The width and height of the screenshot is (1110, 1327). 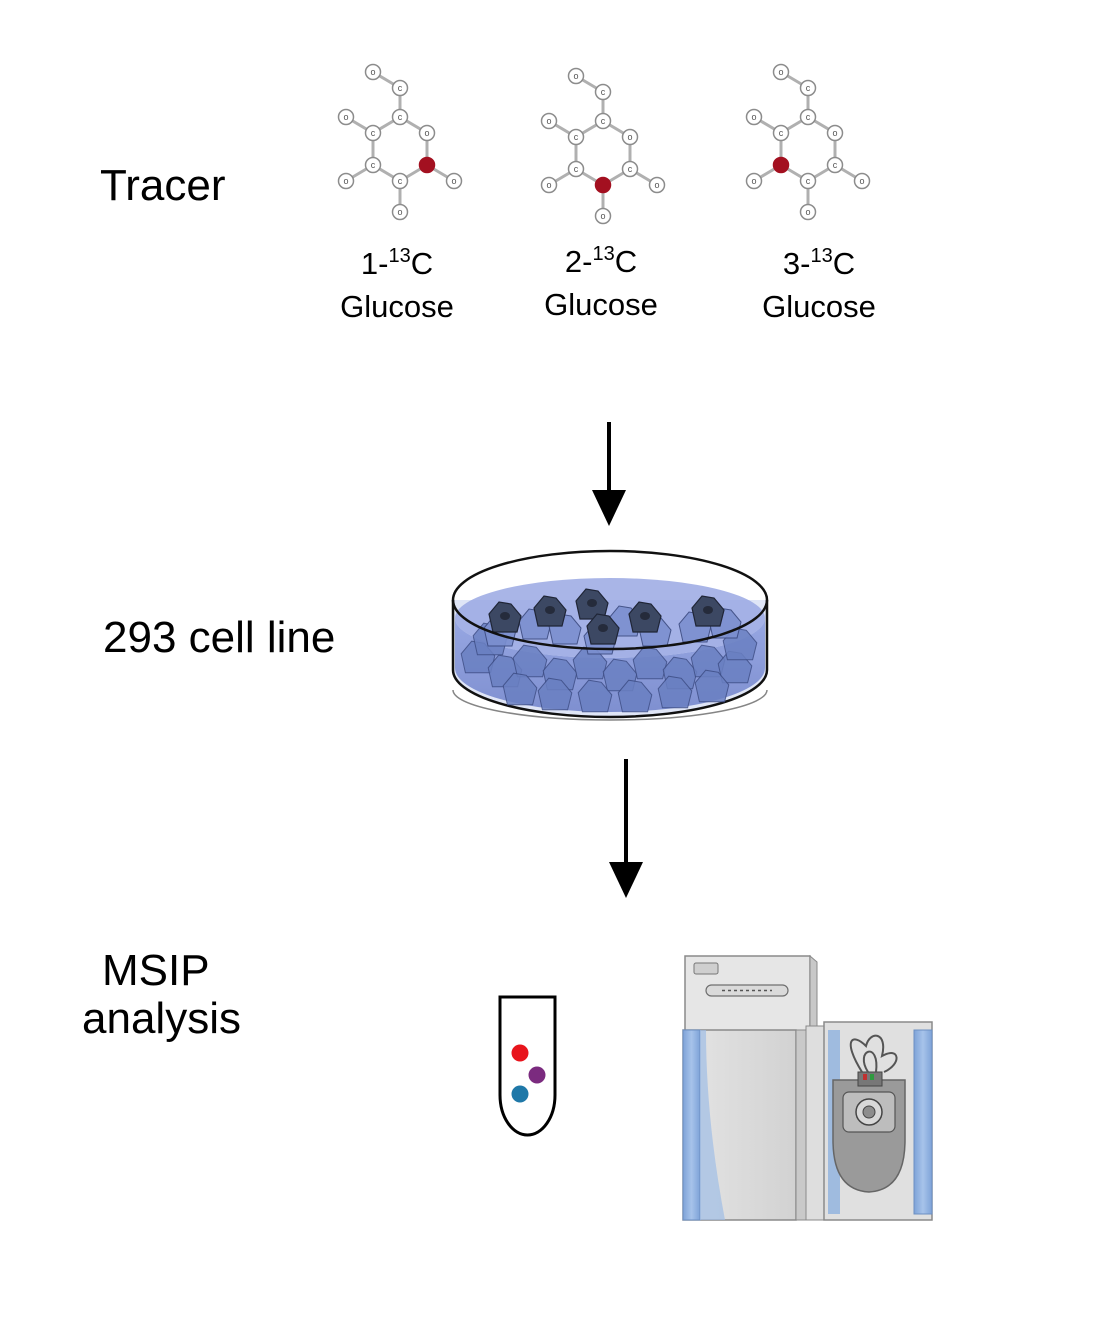 What do you see at coordinates (163, 185) in the screenshot?
I see `step-label-tracer: Tracer` at bounding box center [163, 185].